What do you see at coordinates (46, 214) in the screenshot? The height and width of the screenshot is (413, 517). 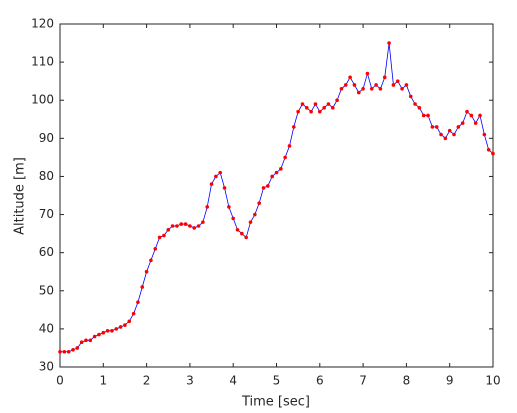 I see `y-tick-label: 70` at bounding box center [46, 214].